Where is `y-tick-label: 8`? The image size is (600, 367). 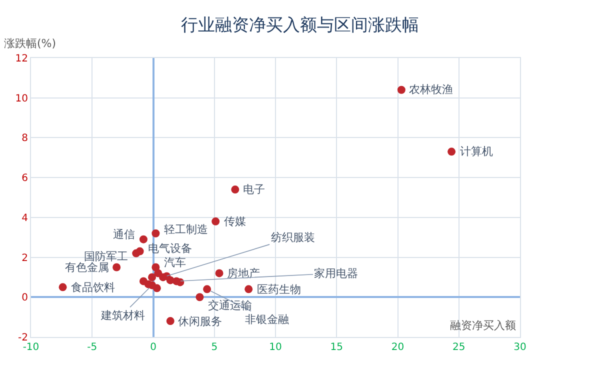 y-tick-label: 8 is located at coordinates (25, 138).